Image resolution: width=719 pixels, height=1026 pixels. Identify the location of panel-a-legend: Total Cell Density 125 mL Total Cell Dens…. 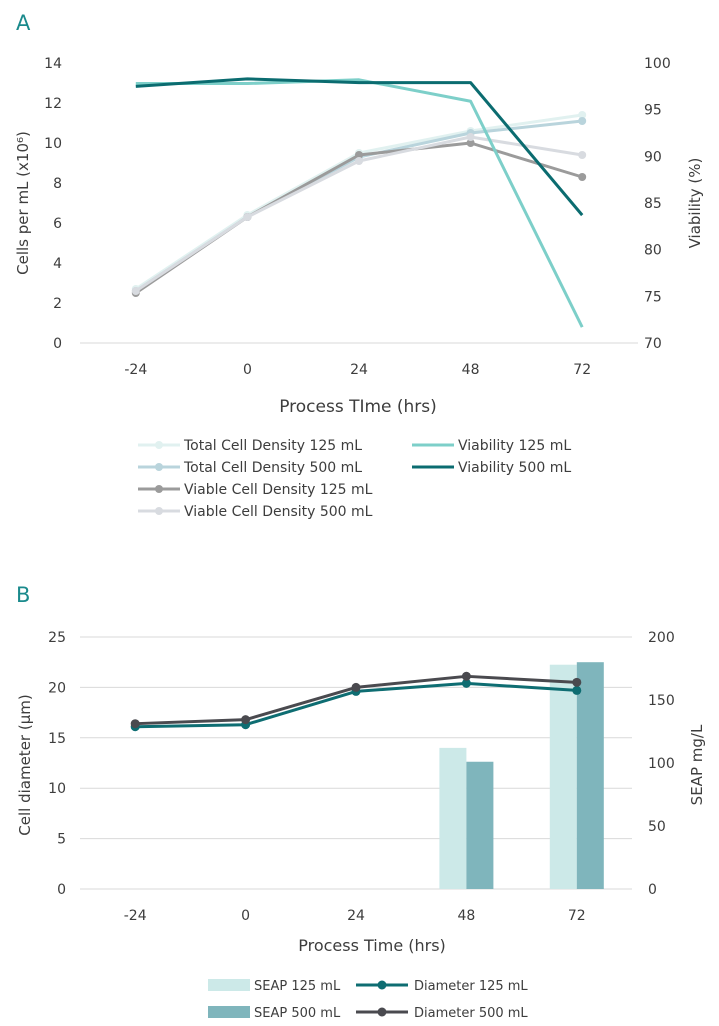
(354, 479).